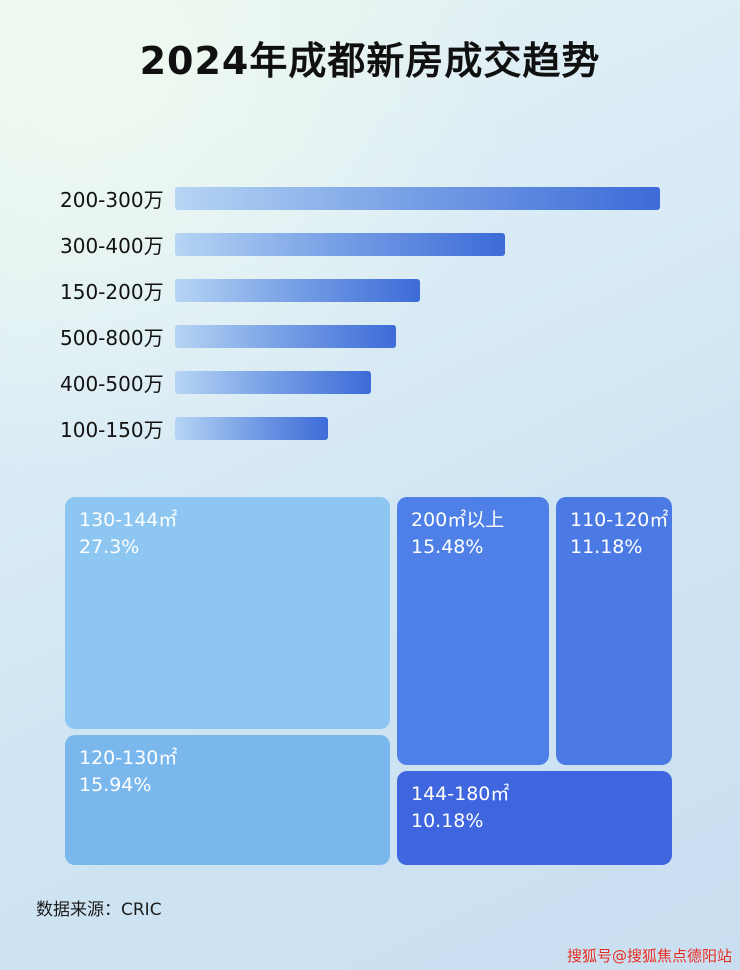 The image size is (740, 970). What do you see at coordinates (112, 292) in the screenshot?
I see `bar-category-label: 150-200万` at bounding box center [112, 292].